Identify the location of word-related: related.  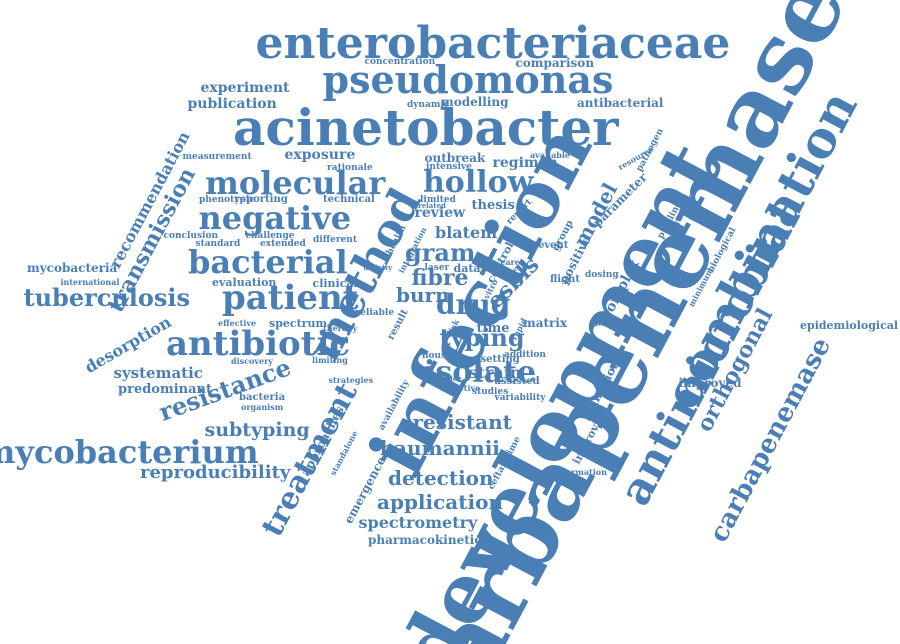
(432, 205).